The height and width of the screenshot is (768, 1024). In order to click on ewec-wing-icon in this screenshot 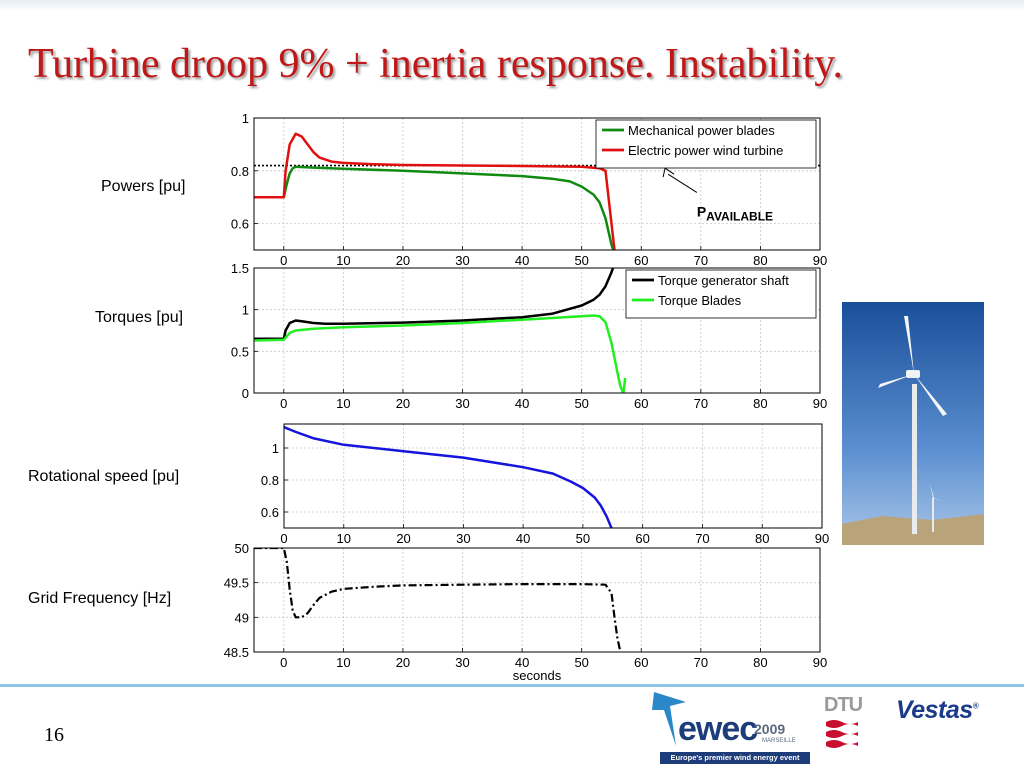, I will do `click(669, 719)`.